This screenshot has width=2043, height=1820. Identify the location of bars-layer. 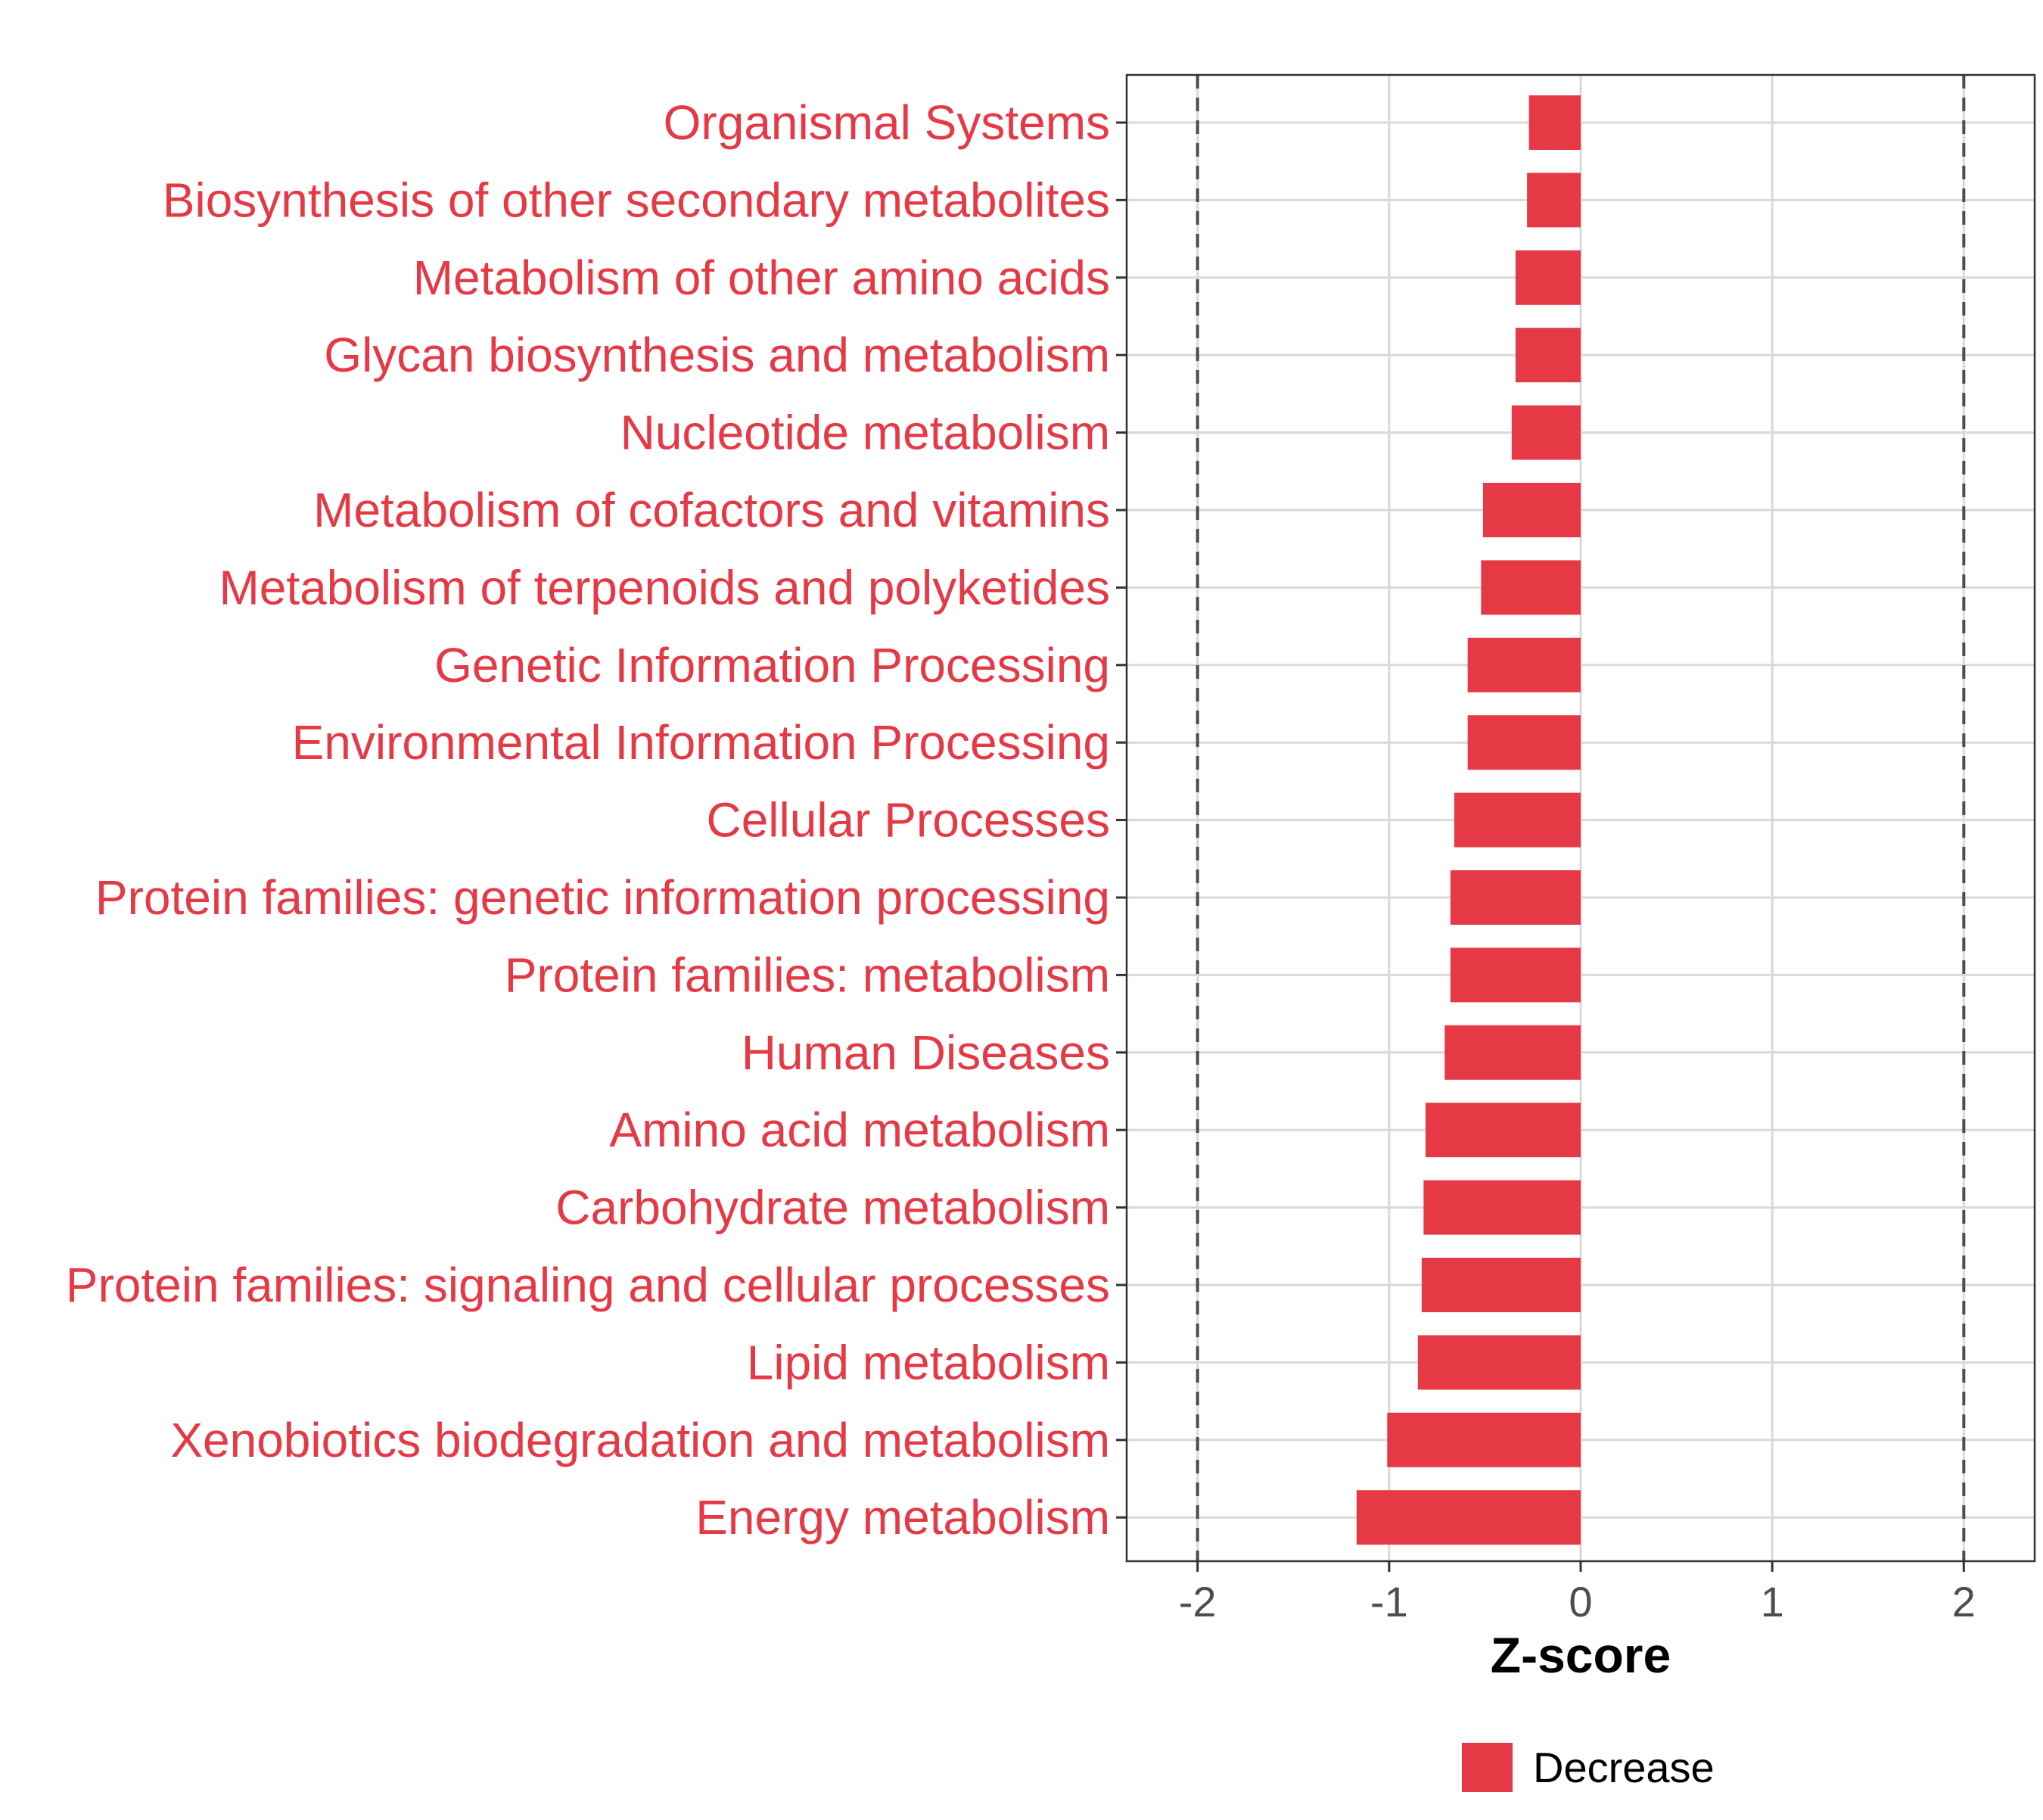
(1469, 820).